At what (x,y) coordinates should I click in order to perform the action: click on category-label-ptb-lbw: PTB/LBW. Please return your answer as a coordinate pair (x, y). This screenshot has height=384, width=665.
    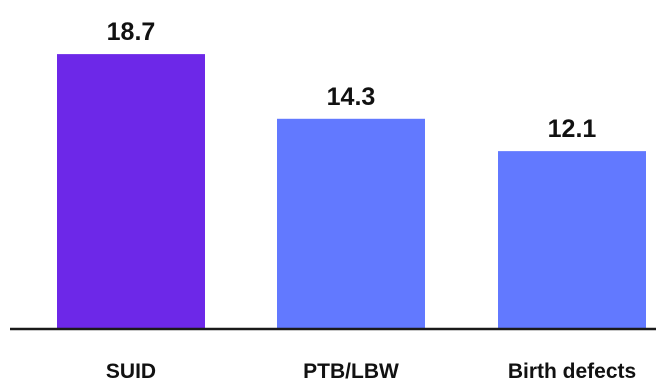
    Looking at the image, I should click on (351, 371).